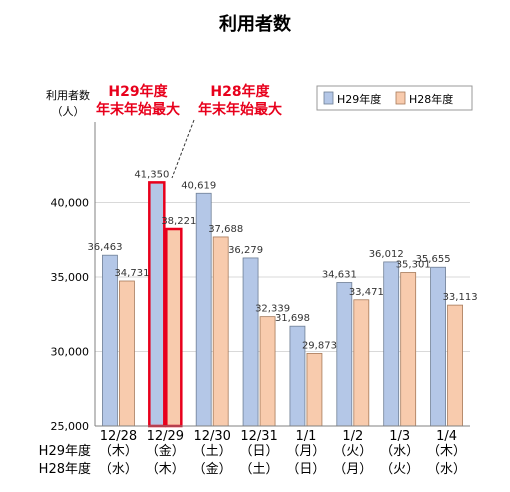  Describe the element at coordinates (165, 451) in the screenshot. I see `weekday-h29: （金）` at that location.